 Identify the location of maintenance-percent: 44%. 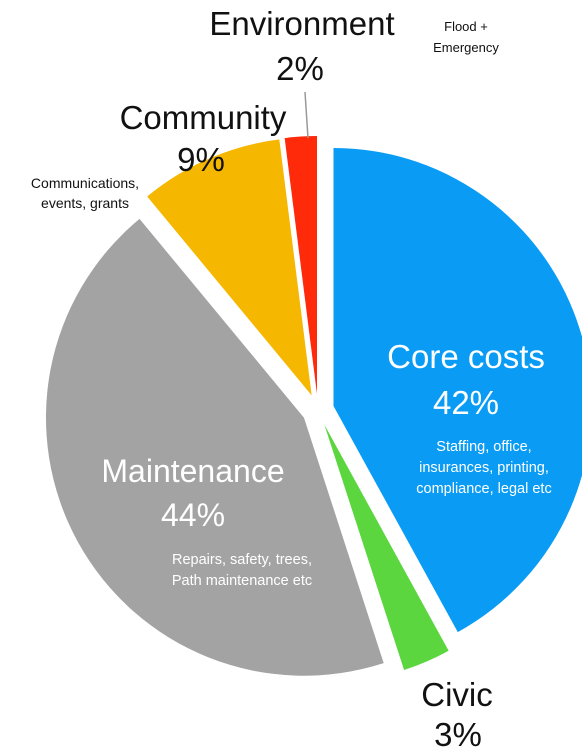
(193, 515).